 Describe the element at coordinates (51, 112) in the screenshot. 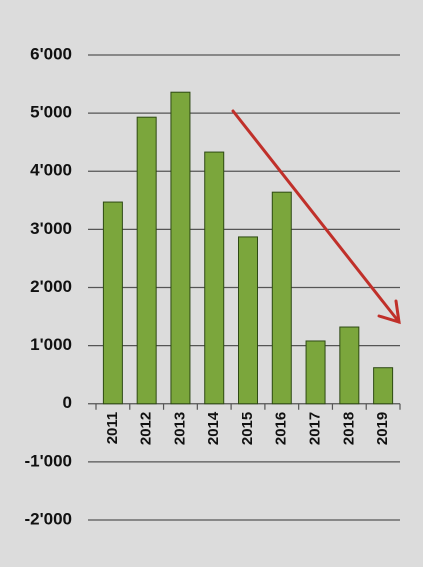

I see `y-tick-label: 5'000` at that location.